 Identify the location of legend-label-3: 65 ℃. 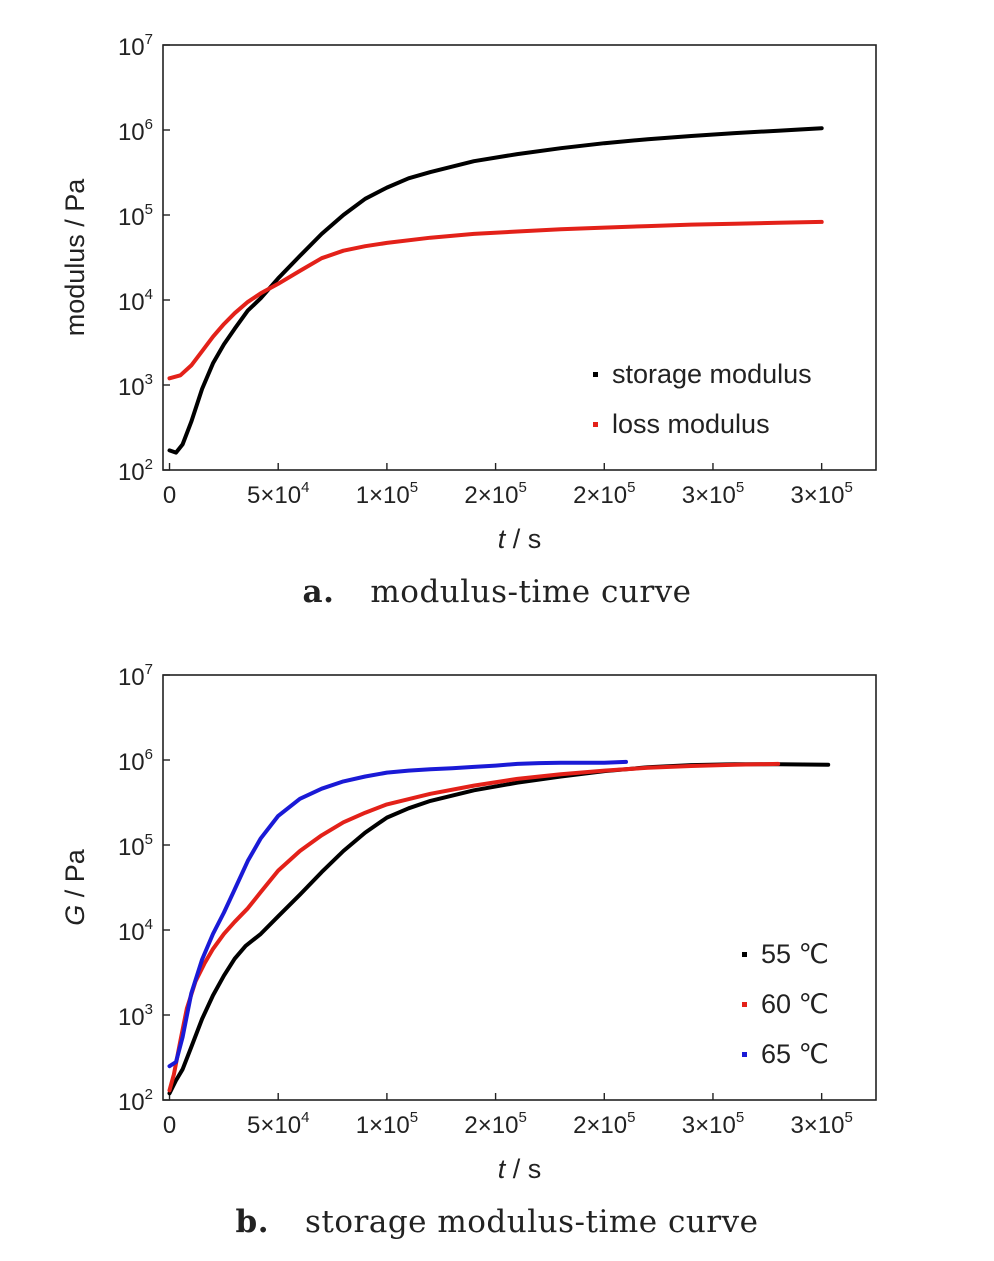
(795, 1054).